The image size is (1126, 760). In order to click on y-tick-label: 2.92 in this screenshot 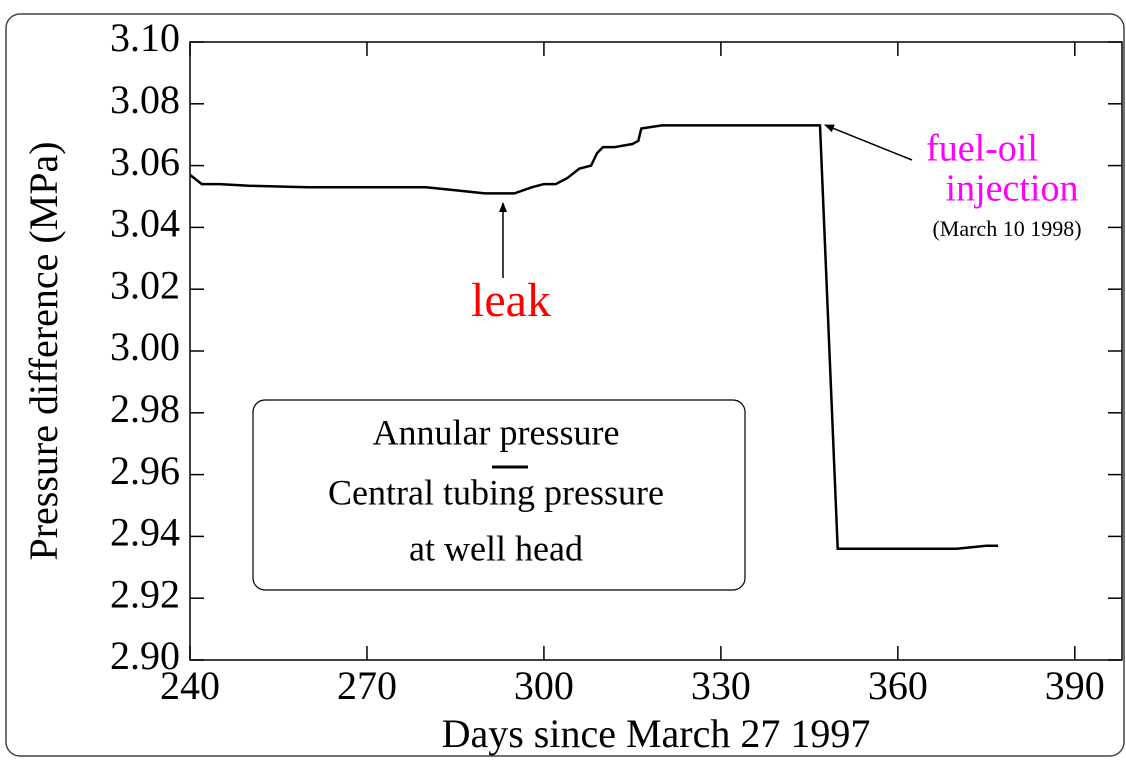, I will do `click(145, 593)`.